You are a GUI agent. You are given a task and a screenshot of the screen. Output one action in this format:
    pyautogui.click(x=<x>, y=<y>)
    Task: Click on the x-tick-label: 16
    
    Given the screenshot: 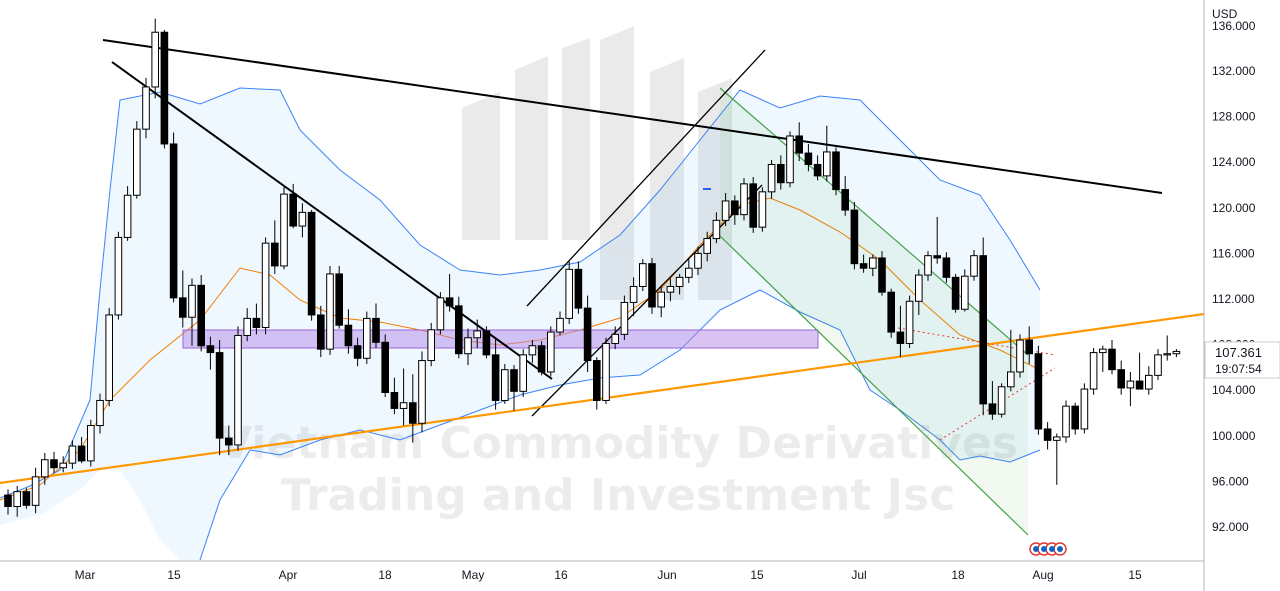 What is the action you would take?
    pyautogui.click(x=561, y=575)
    